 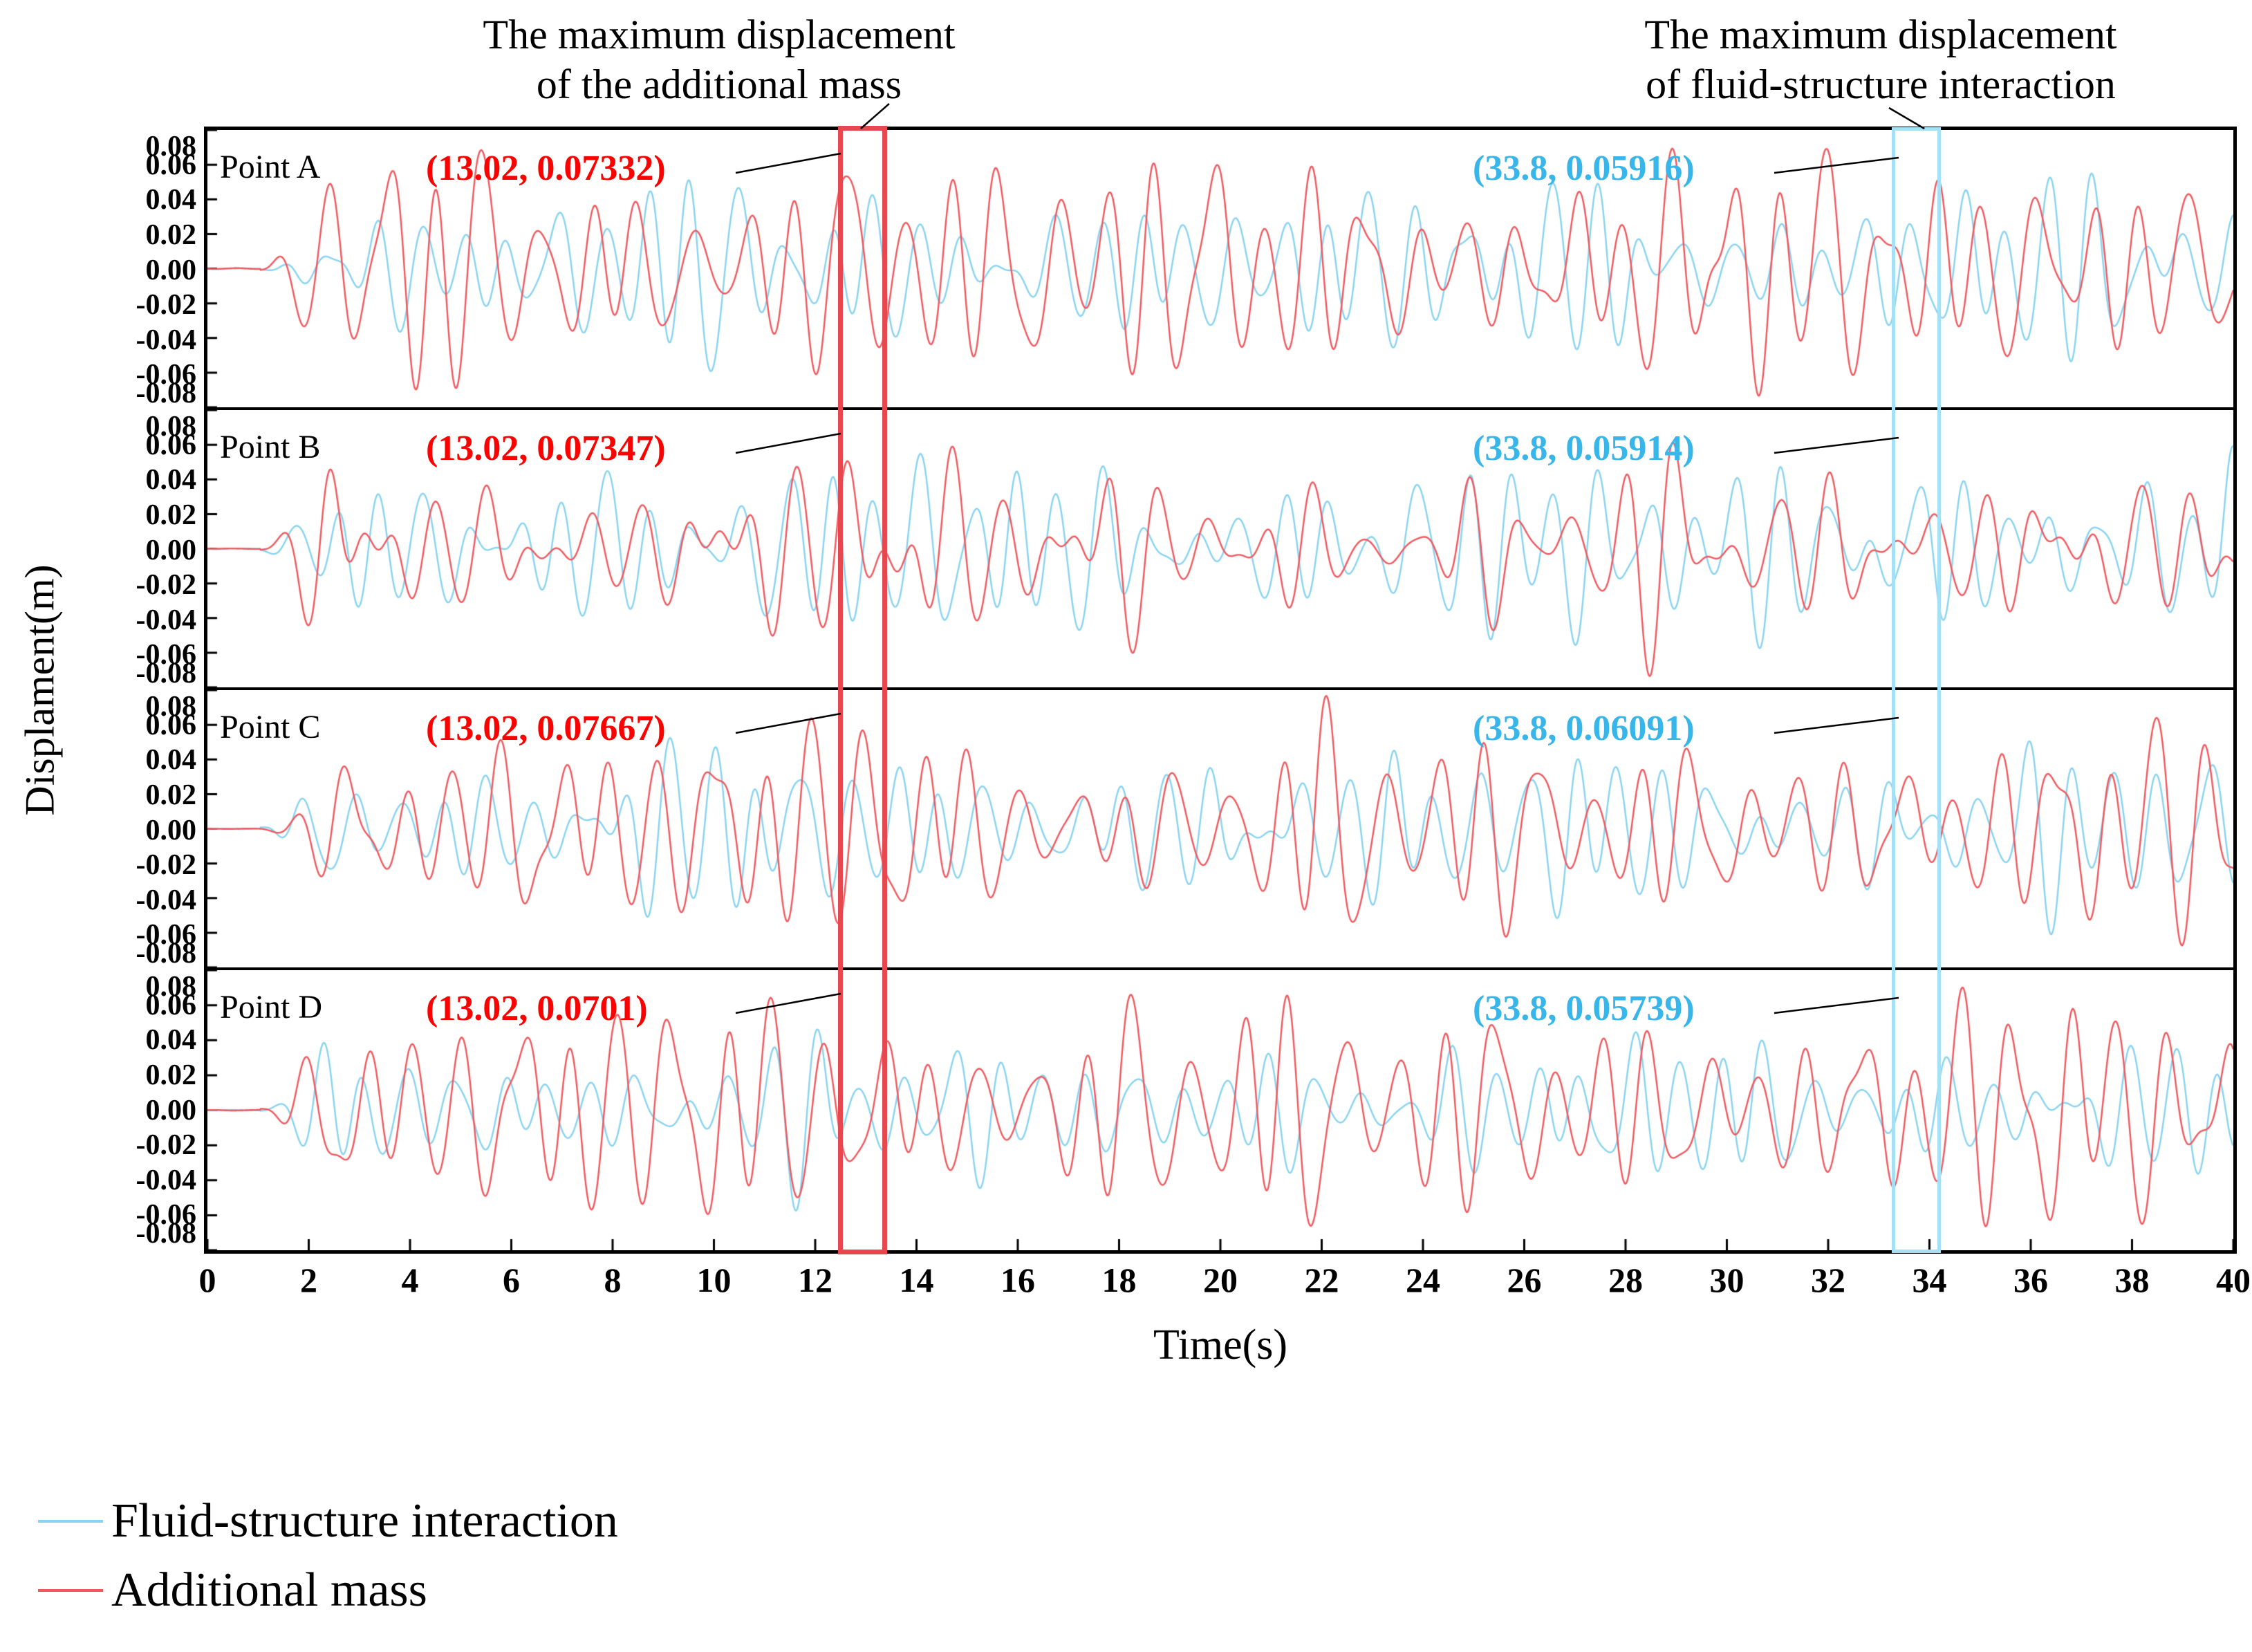 What do you see at coordinates (1119, 1280) in the screenshot?
I see `x-tick-label: 18` at bounding box center [1119, 1280].